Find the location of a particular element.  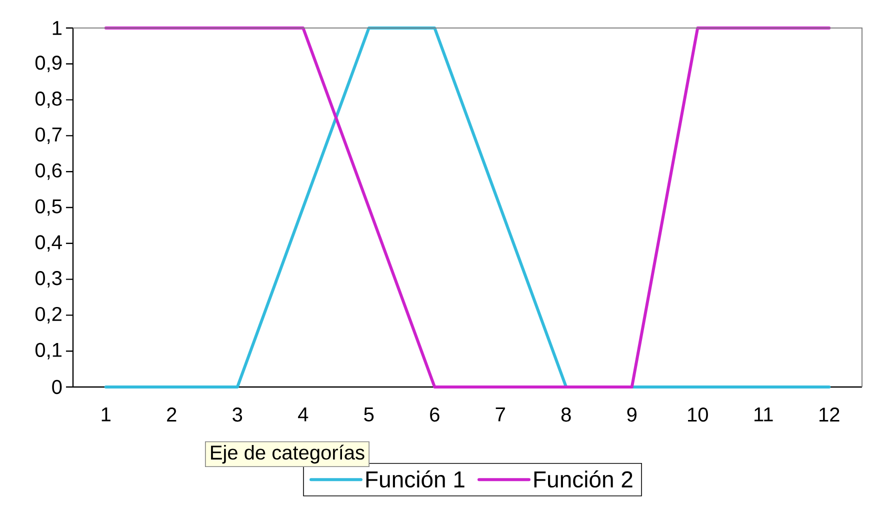

y-tick-label: 0,5 is located at coordinates (48, 207).